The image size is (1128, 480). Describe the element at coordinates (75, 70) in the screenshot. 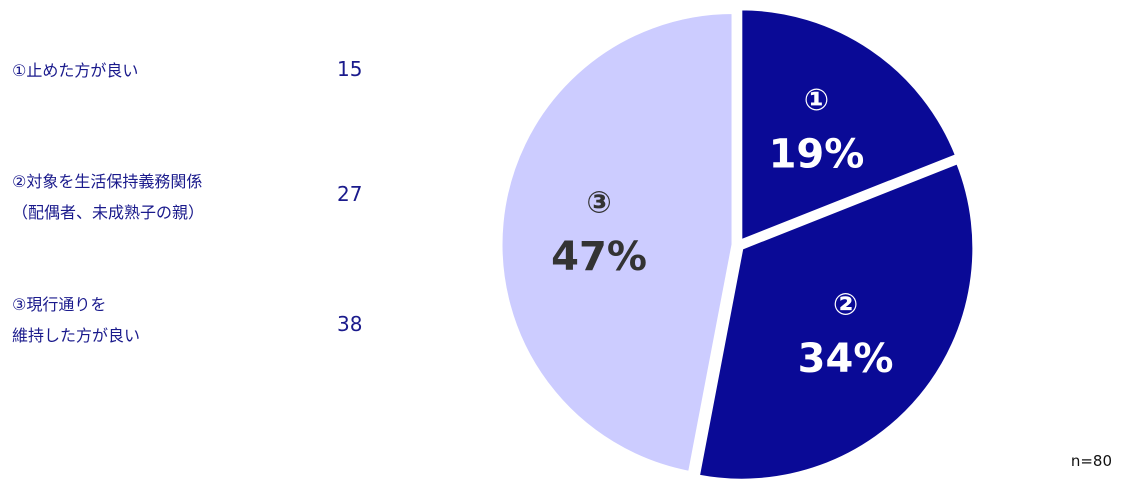

I see `legend-label: ①止めた方が良い` at that location.